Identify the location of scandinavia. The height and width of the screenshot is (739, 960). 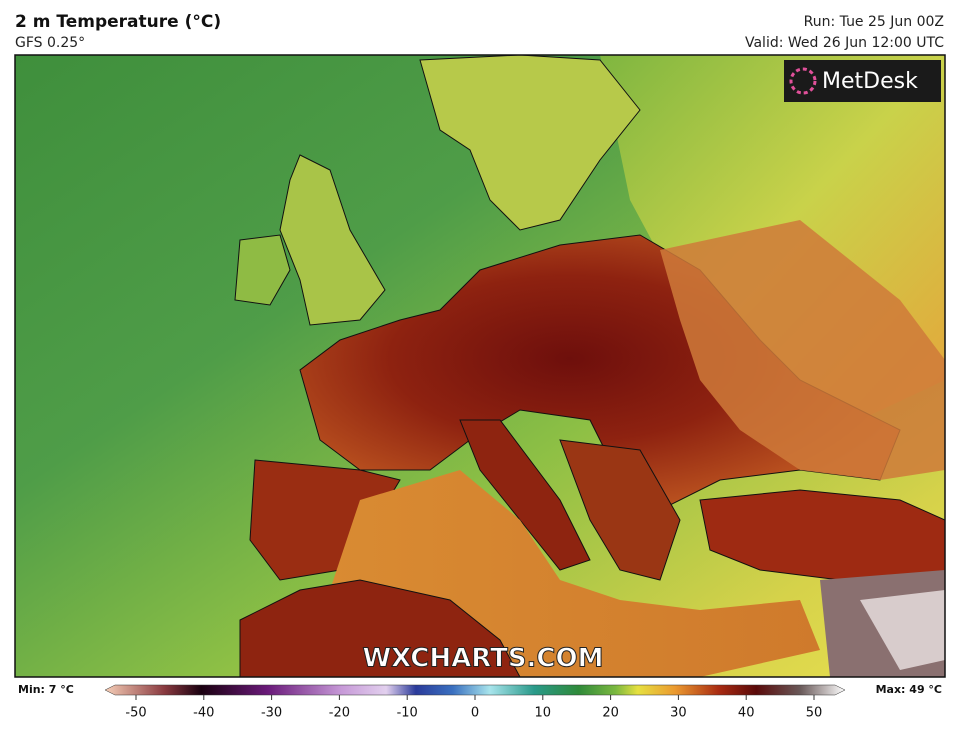
(530, 143).